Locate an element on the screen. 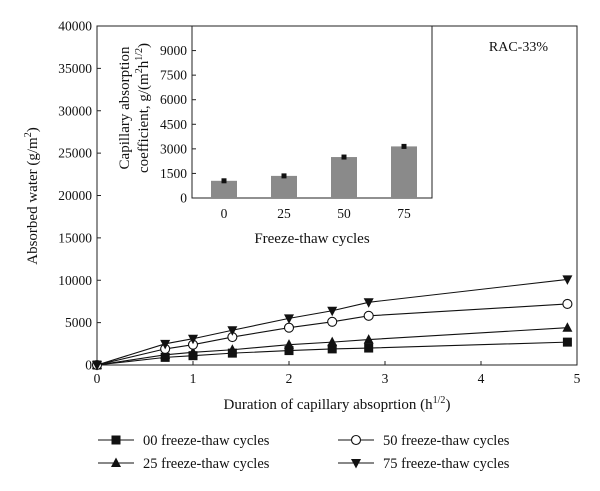 The height and width of the screenshot is (491, 600). legend-item: 00 freeze-thaw cycles is located at coordinates (184, 441).